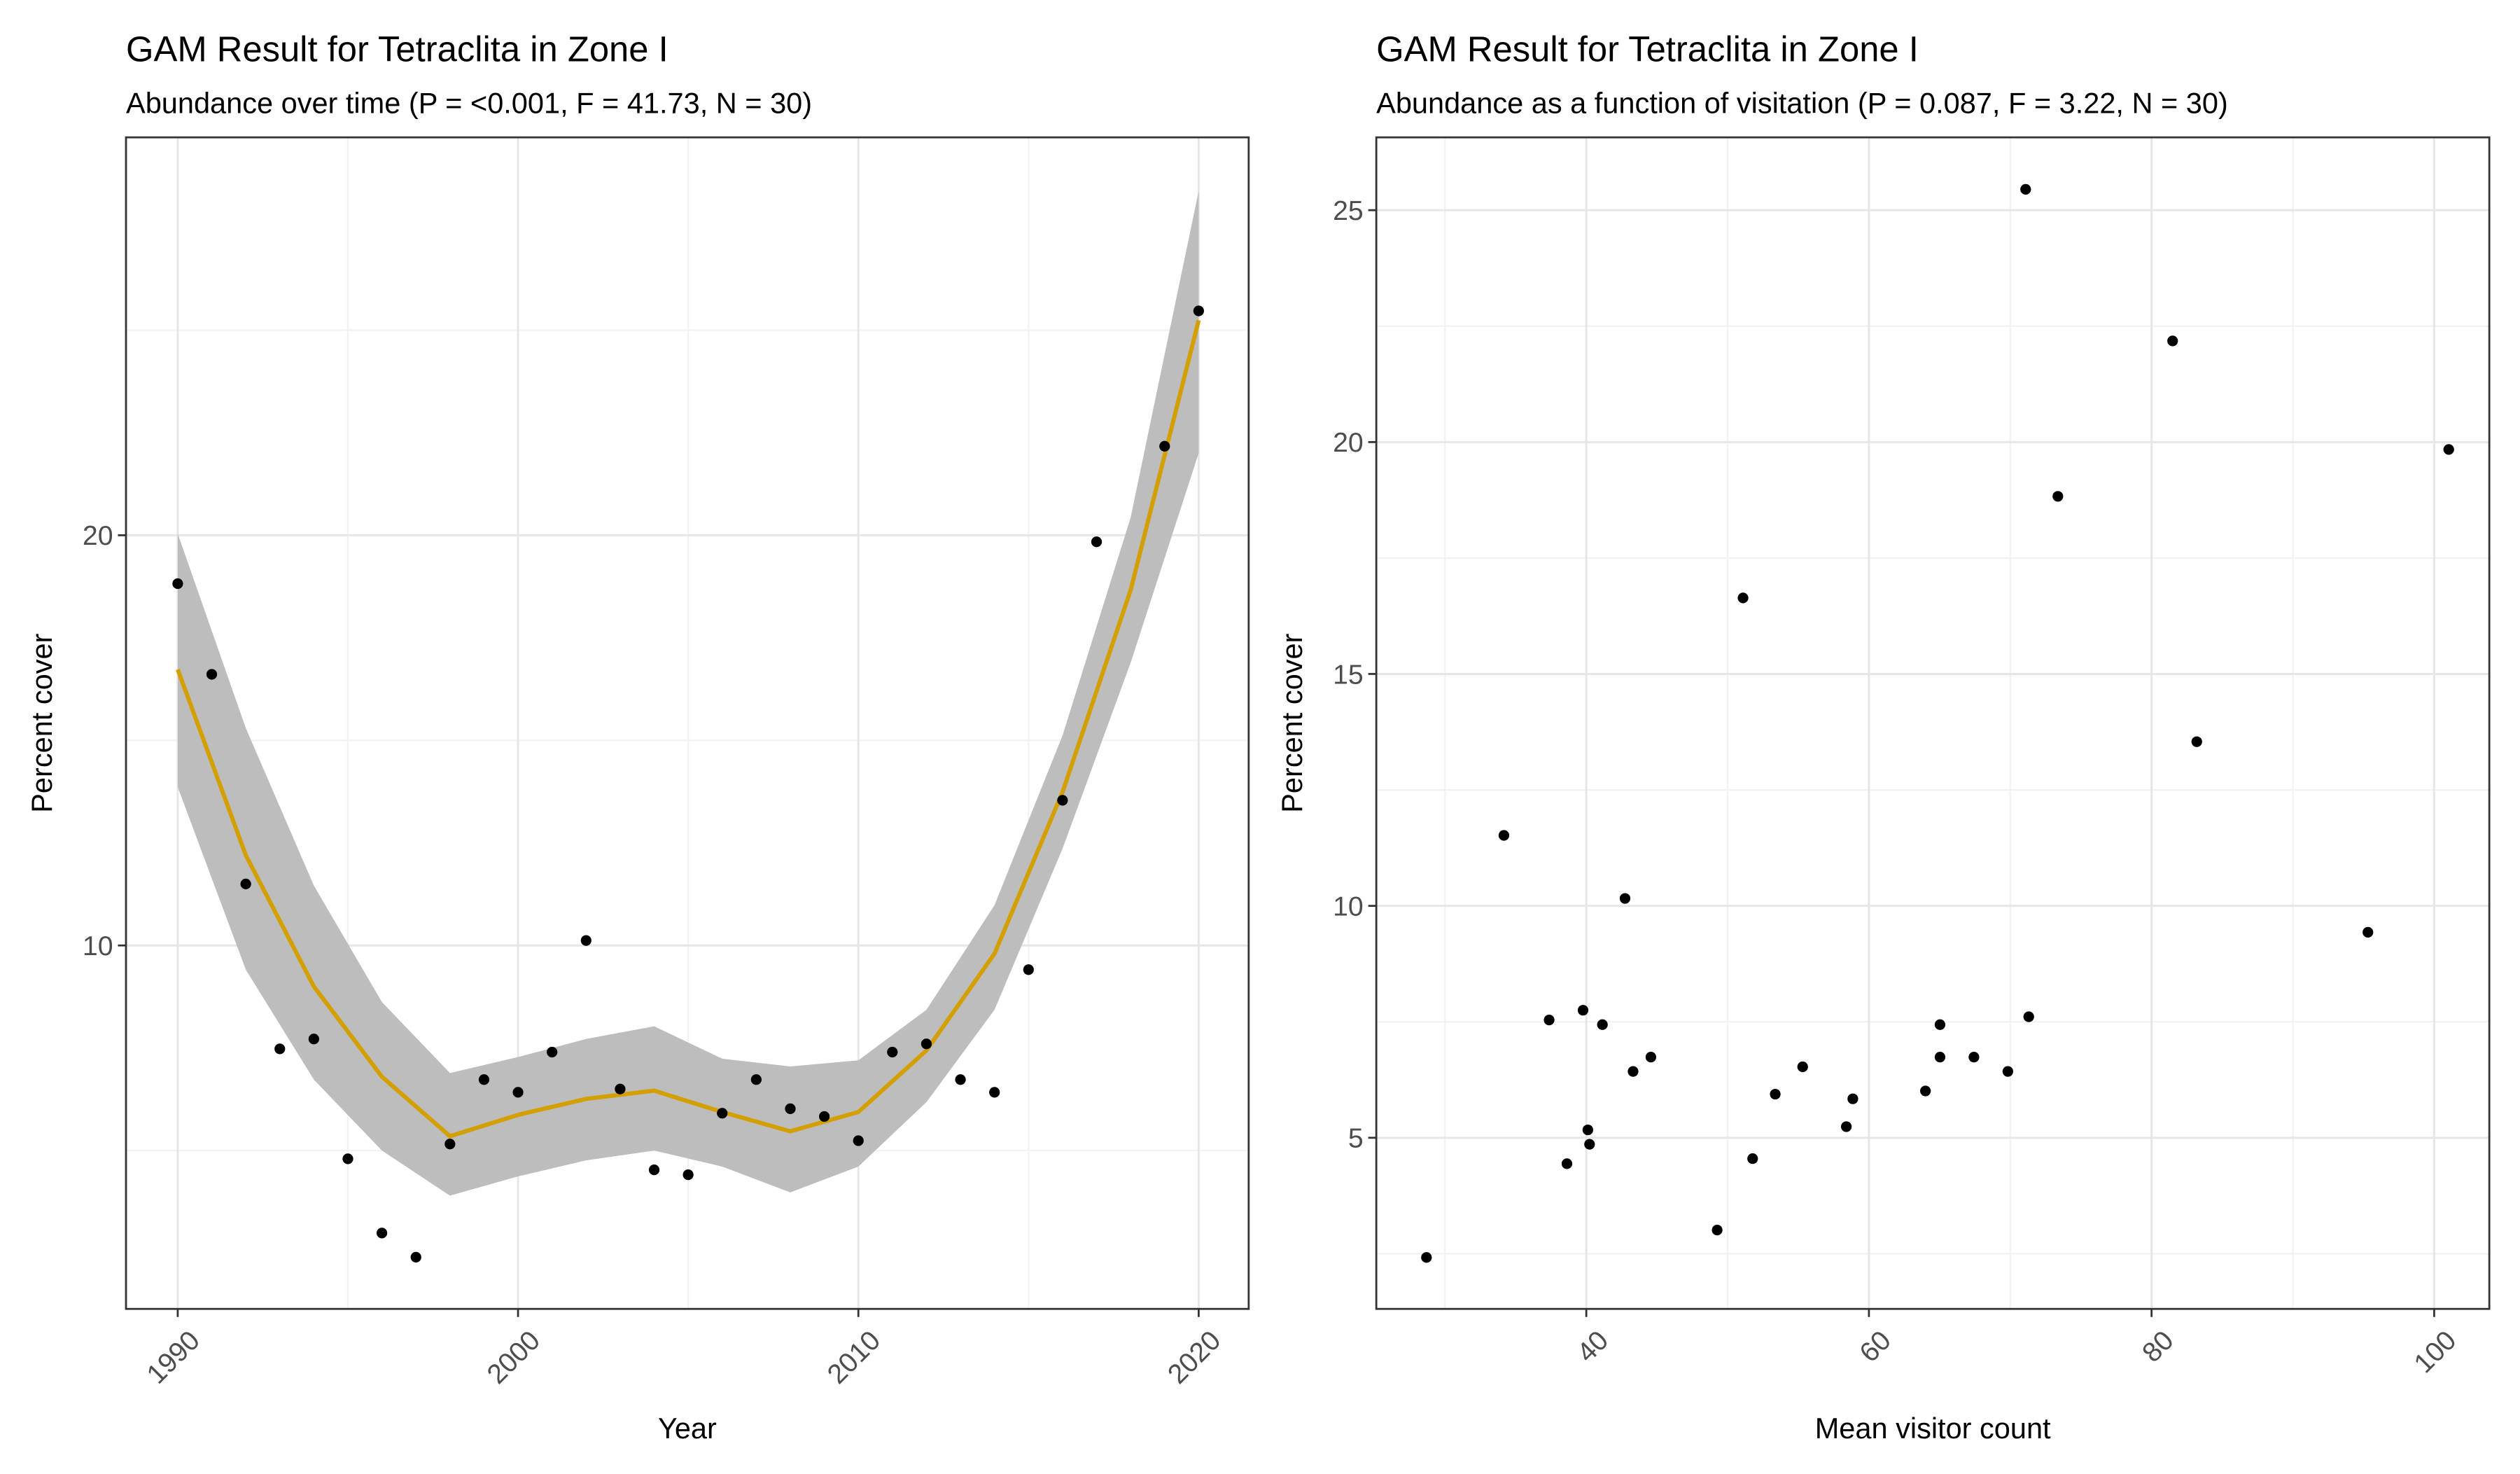 Image resolution: width=2520 pixels, height=1474 pixels. What do you see at coordinates (1348, 674) in the screenshot?
I see `y-tick-label: 15` at bounding box center [1348, 674].